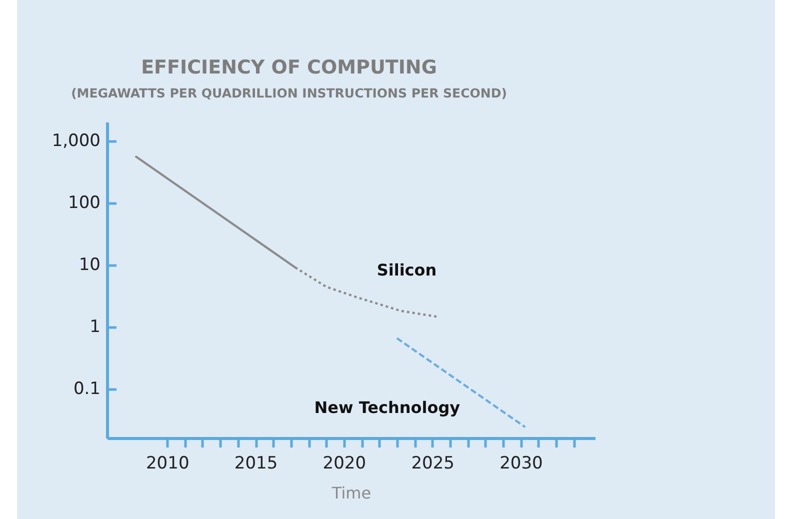 Image resolution: width=792 pixels, height=519 pixels. What do you see at coordinates (387, 408) in the screenshot?
I see `series-label: New Technology` at bounding box center [387, 408].